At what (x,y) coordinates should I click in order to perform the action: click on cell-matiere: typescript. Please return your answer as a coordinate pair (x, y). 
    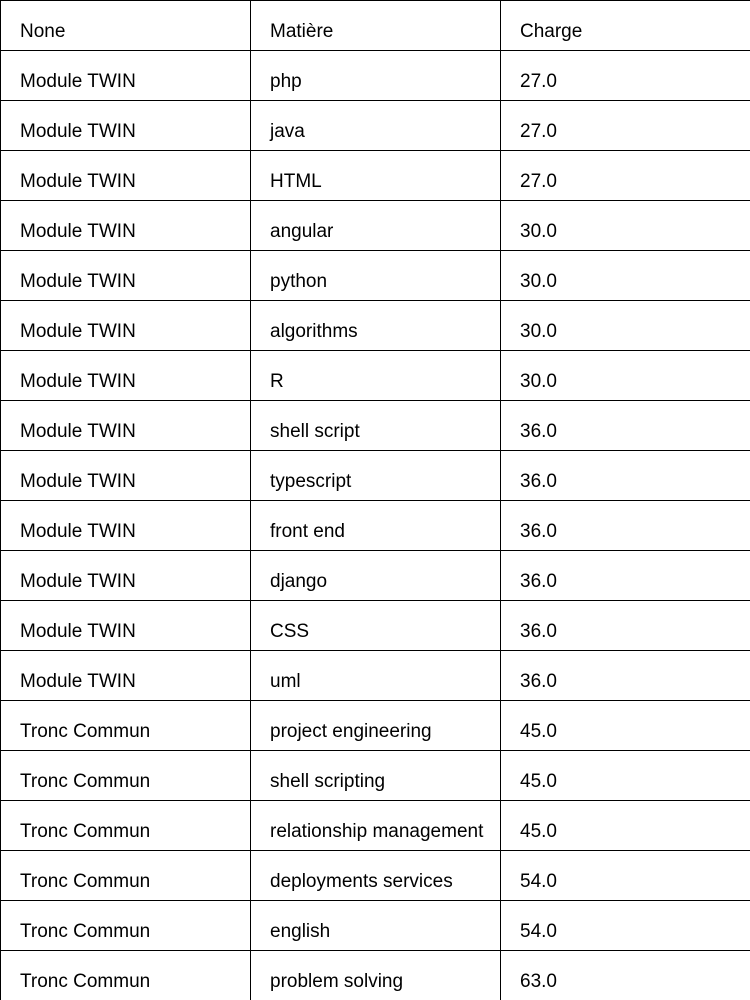
    Looking at the image, I should click on (376, 475).